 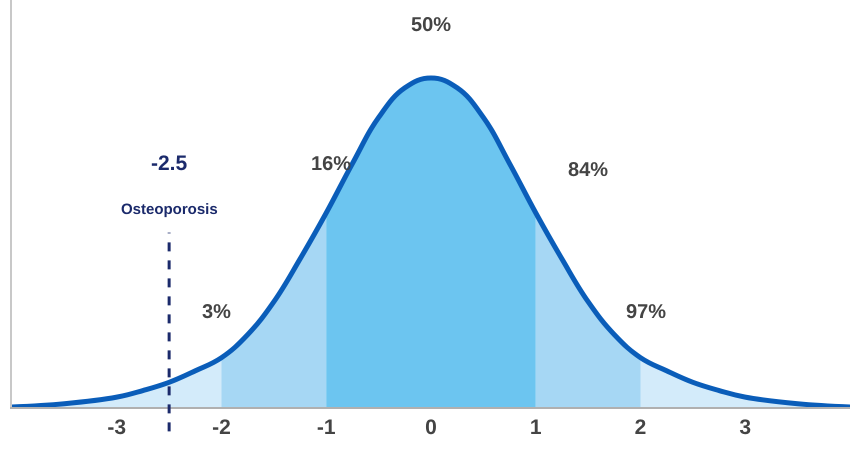 I want to click on text: 50%, so click(x=431, y=25).